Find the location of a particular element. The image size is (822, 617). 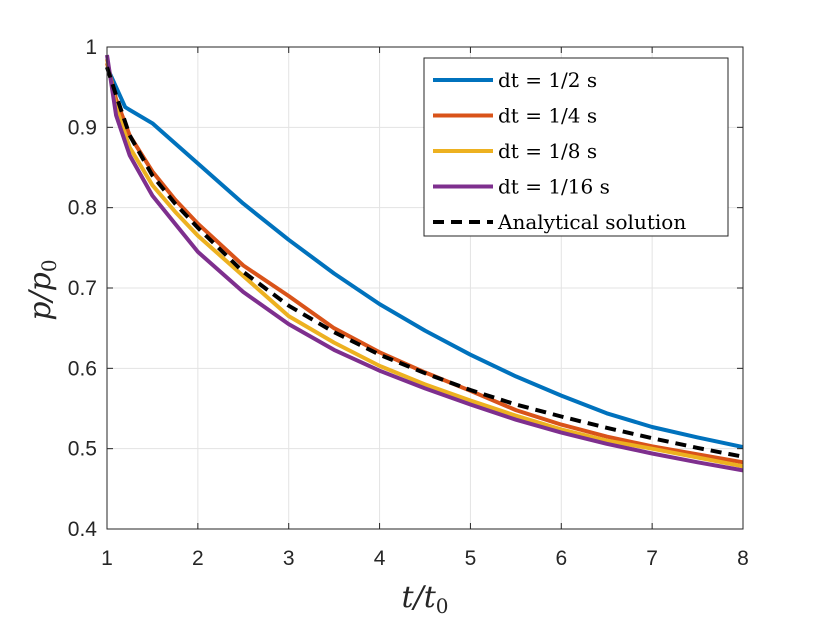

x-axis-label: t/t0 is located at coordinates (425, 598).